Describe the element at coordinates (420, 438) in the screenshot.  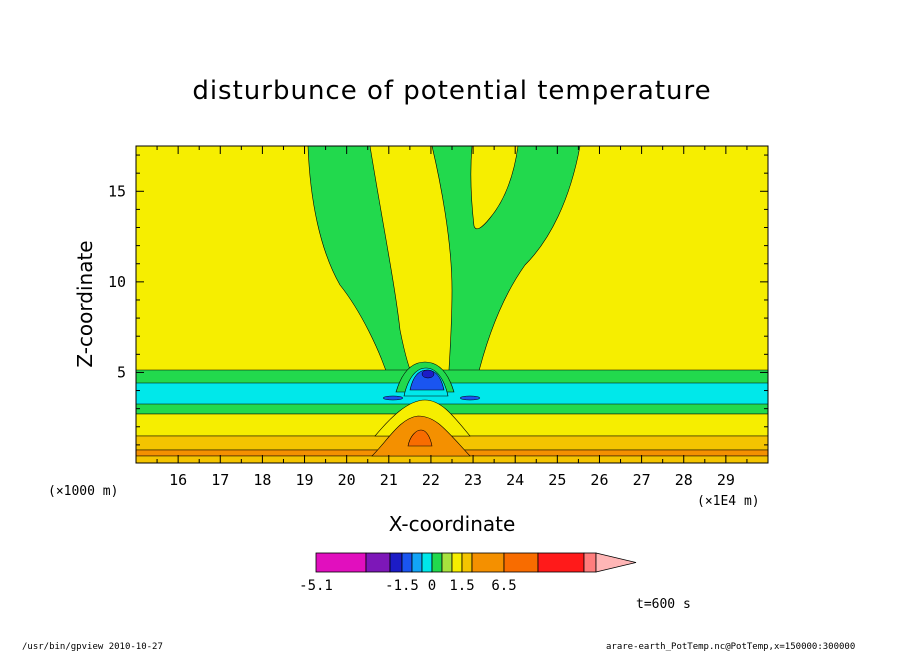
I see `central-deep-orange-core` at that location.